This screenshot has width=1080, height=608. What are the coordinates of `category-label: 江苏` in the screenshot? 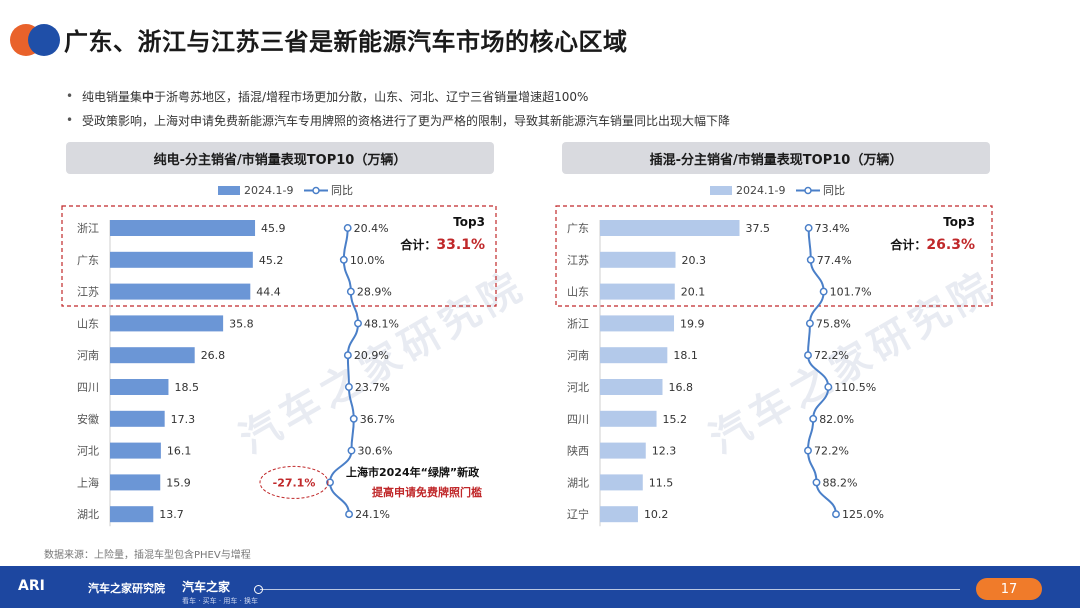 It's located at (578, 260).